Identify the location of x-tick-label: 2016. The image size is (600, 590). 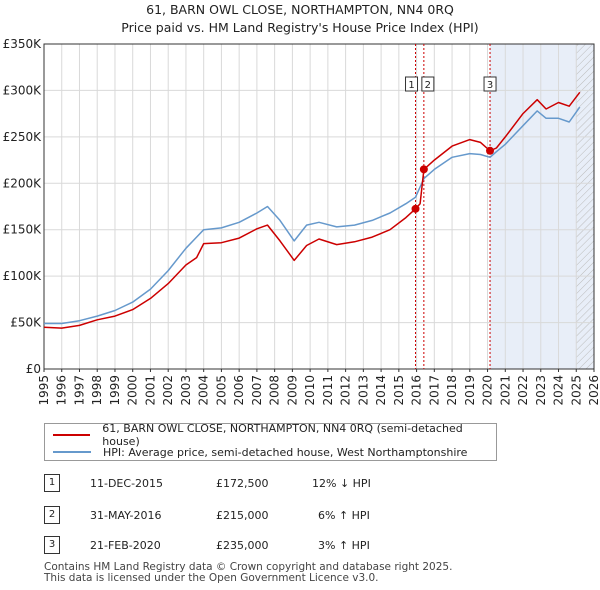
(417, 390).